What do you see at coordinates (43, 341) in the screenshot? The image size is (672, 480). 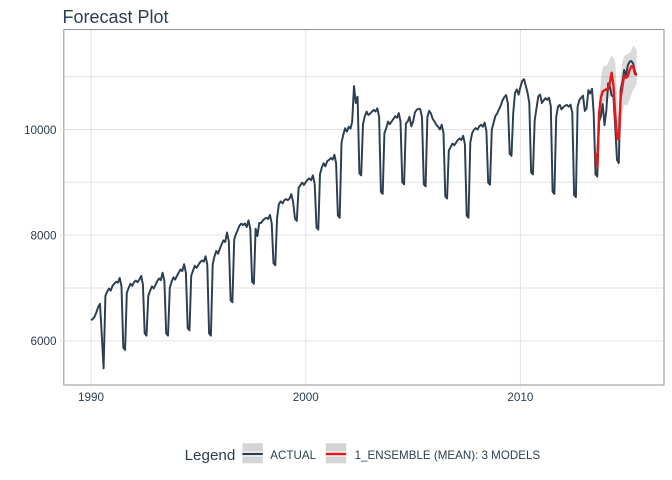 I see `svg-text: 6000` at bounding box center [43, 341].